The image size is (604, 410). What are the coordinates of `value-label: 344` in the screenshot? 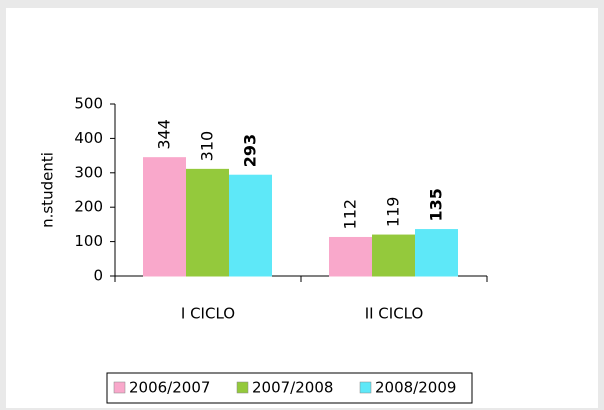 It's located at (164, 134).